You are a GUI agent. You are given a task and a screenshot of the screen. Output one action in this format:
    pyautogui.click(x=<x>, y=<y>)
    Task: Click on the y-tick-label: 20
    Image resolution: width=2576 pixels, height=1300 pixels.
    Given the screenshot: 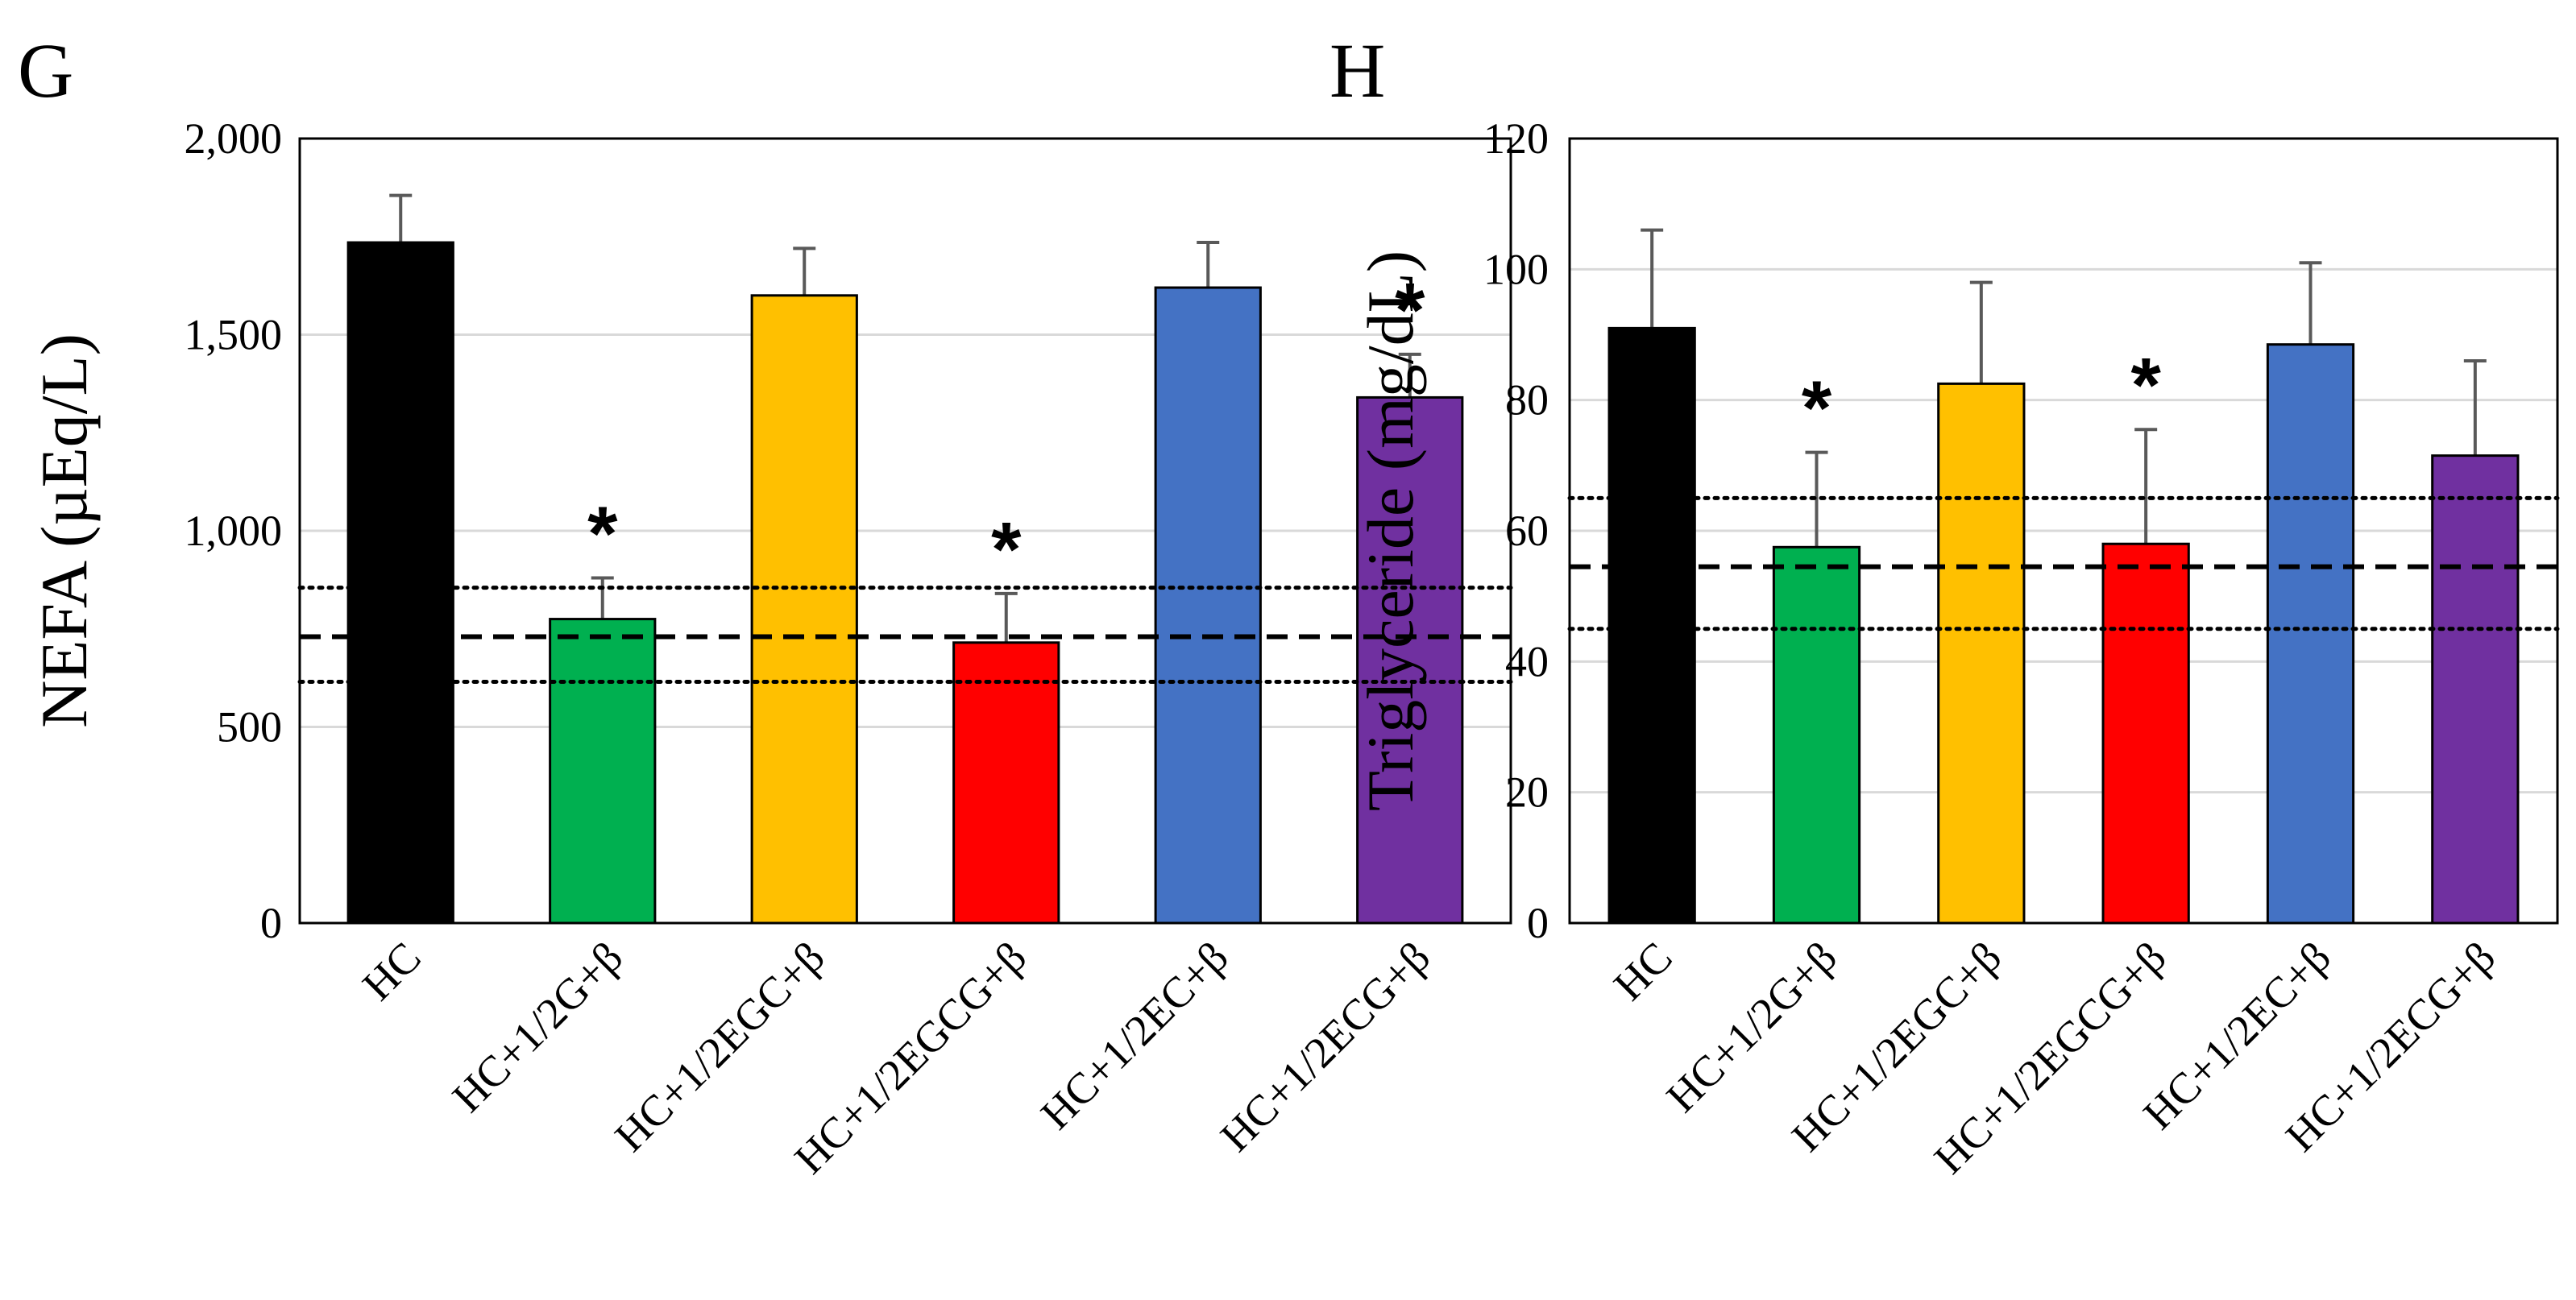 What is the action you would take?
    pyautogui.click(x=1527, y=792)
    